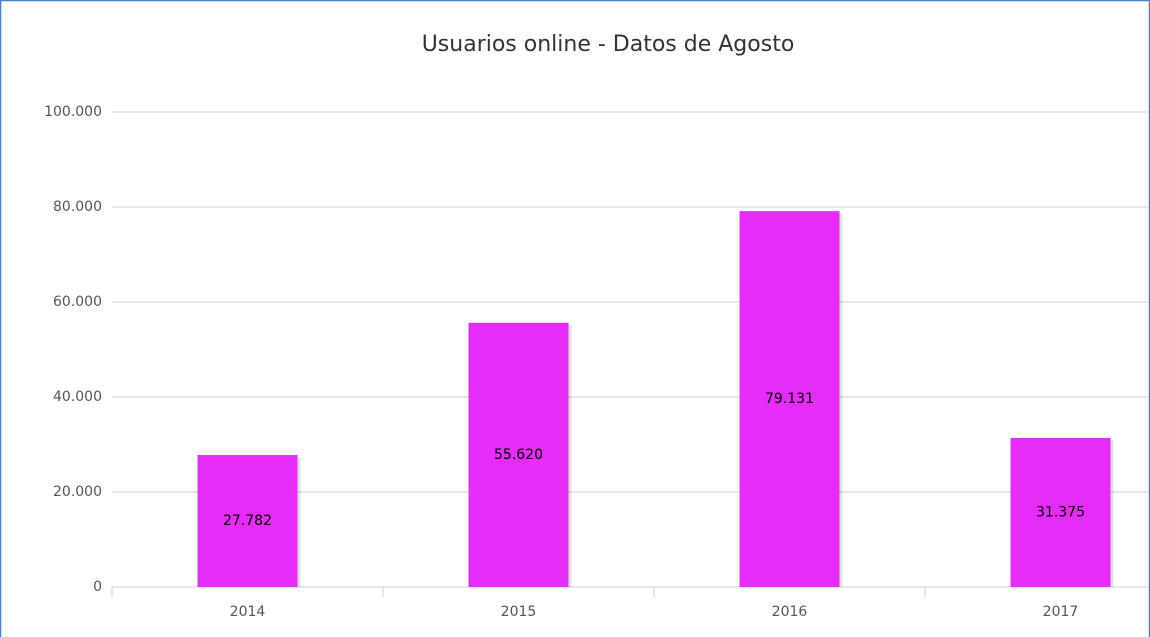  Describe the element at coordinates (77, 492) in the screenshot. I see `y-tick-label: 20.000` at that location.